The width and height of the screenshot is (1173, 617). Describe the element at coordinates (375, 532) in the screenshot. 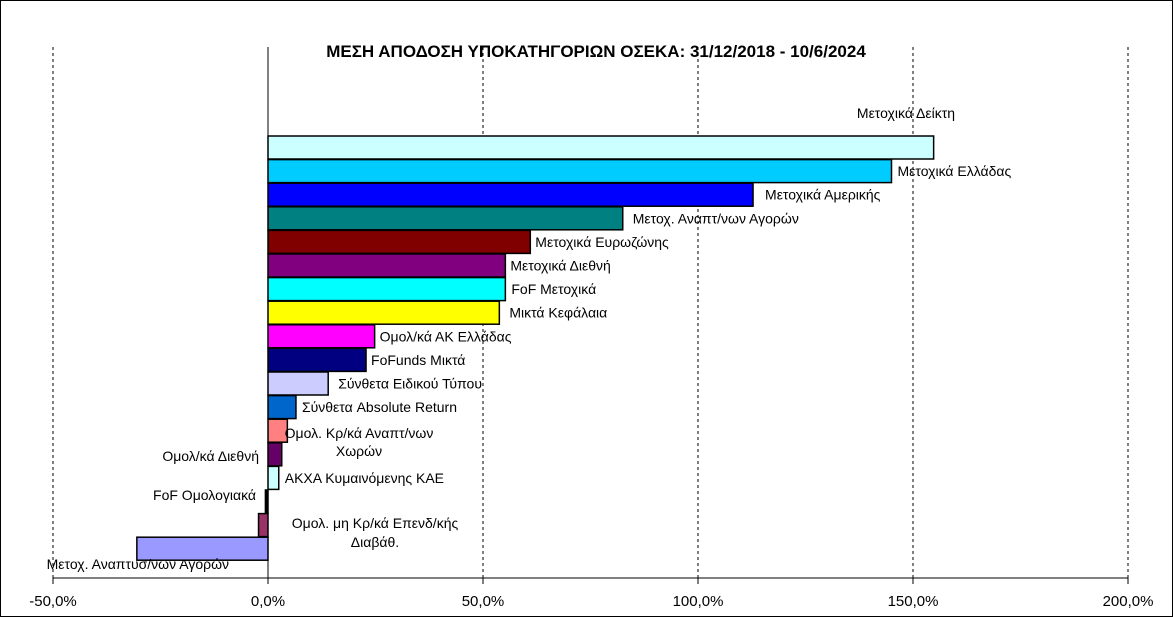

I see `bar-label: Ομολ. μη Κρ/κά Επενδ/κής Διαβάθ.` at that location.